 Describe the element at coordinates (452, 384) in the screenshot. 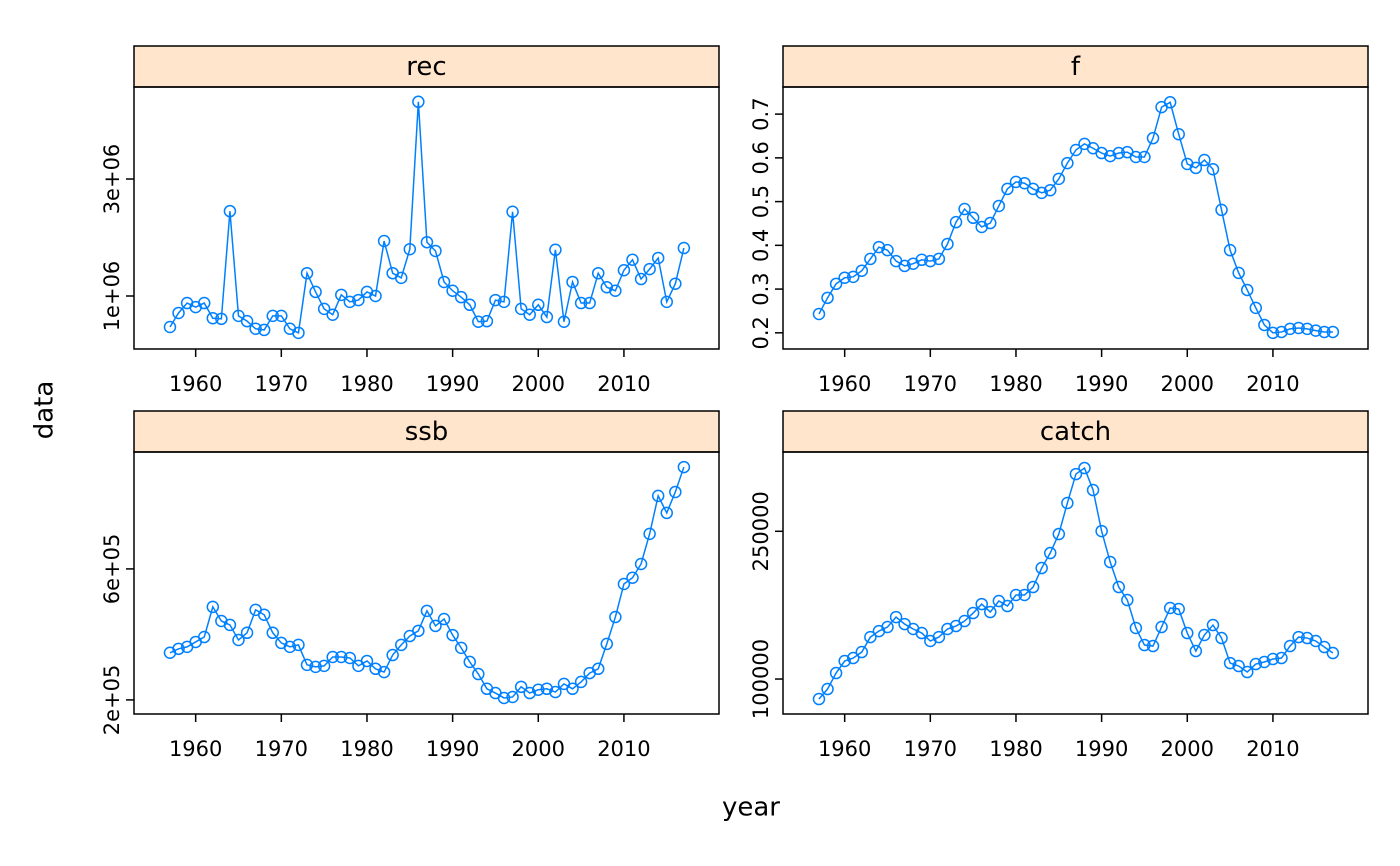

I see `x-tick-label: 1990` at that location.